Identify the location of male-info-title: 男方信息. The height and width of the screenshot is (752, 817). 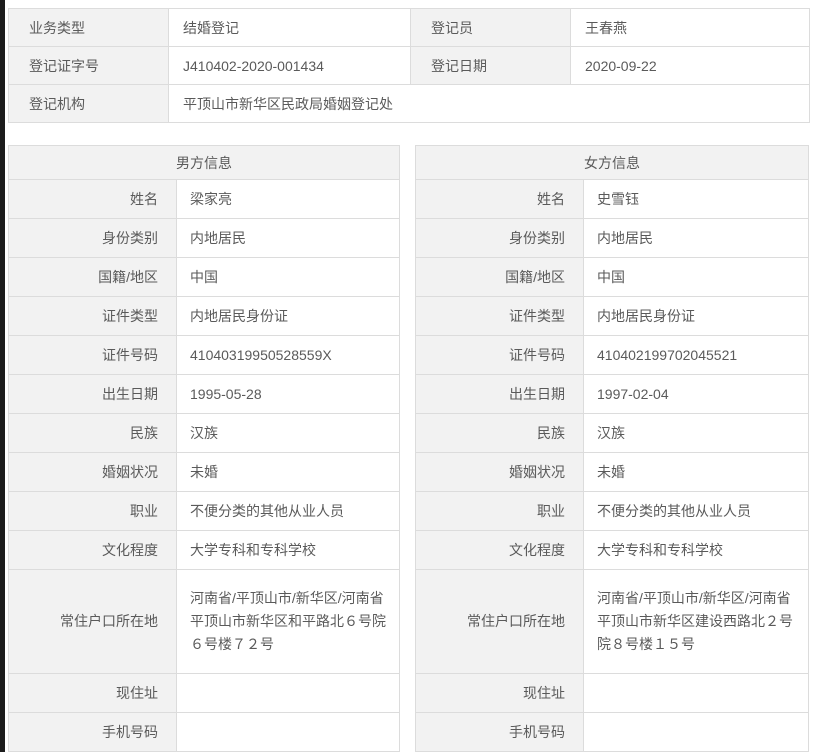
(204, 162).